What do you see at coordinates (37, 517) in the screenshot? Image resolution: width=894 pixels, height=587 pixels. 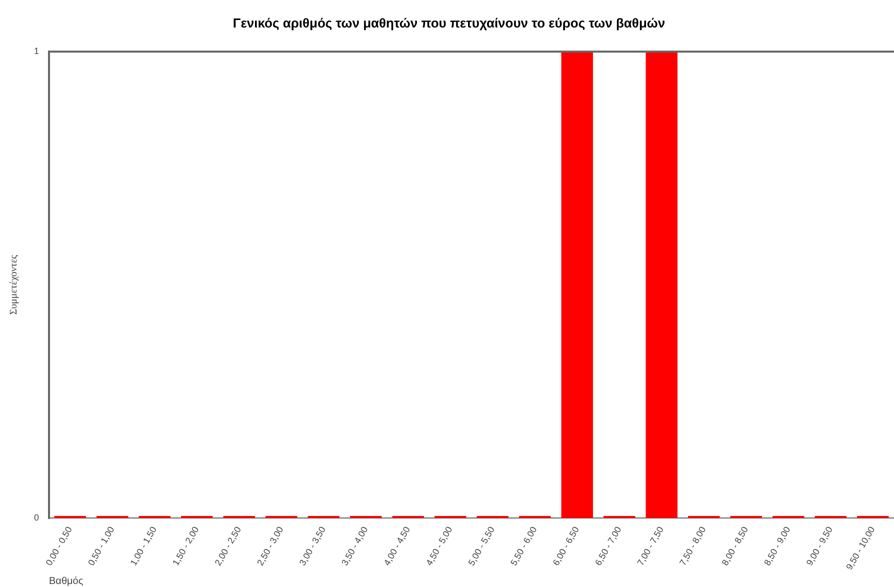 I see `y-tick-label: 0` at bounding box center [37, 517].